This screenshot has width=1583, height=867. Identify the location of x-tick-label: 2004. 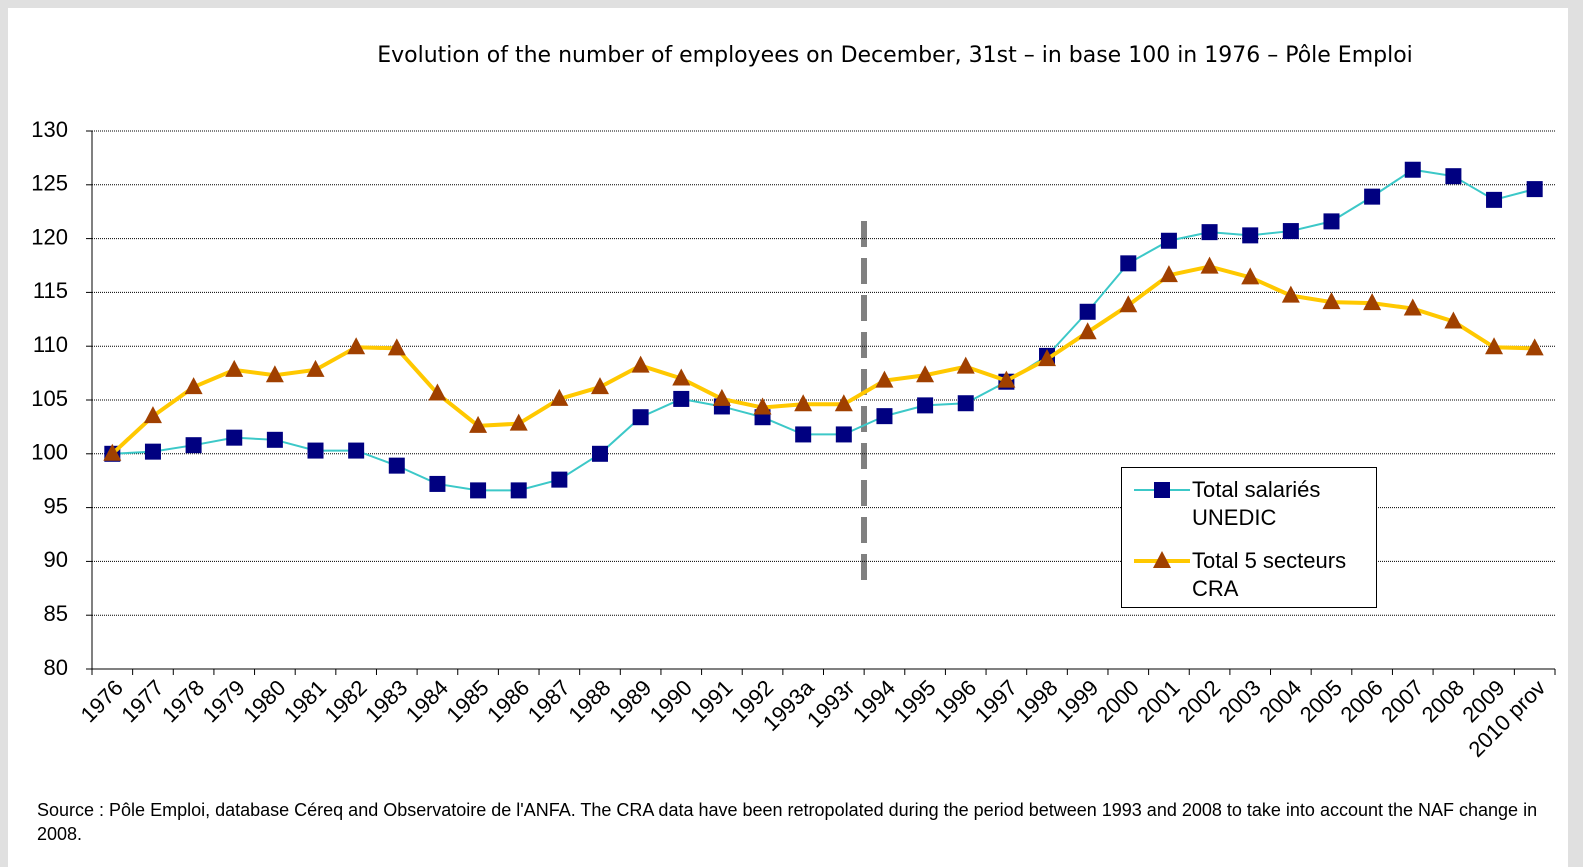
(1280, 701).